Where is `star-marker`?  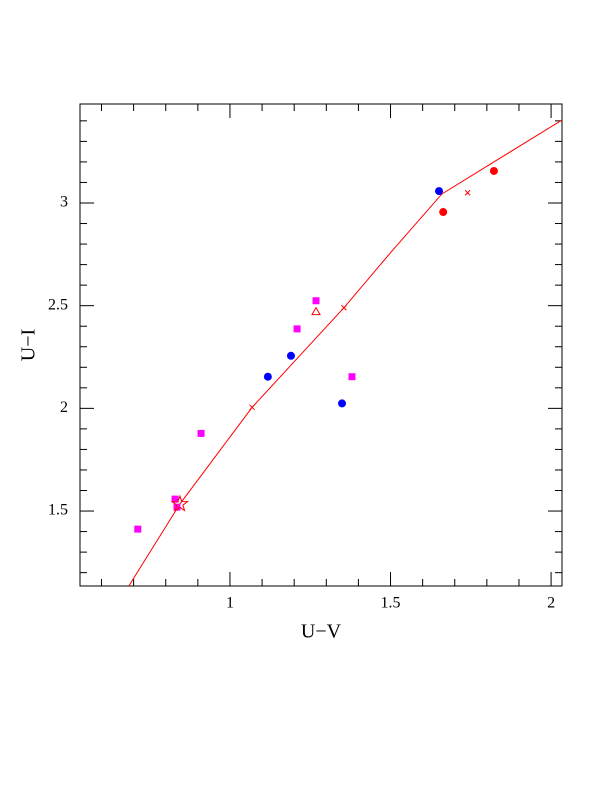 star-marker is located at coordinates (179, 503).